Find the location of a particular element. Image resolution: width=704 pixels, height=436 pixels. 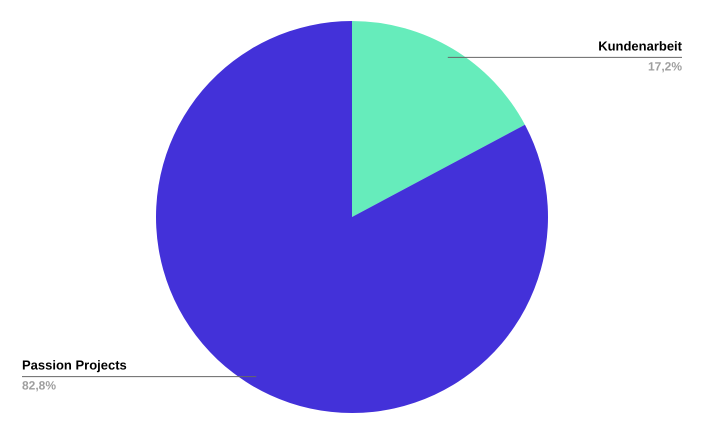

data-label: 82,8% is located at coordinates (39, 385).